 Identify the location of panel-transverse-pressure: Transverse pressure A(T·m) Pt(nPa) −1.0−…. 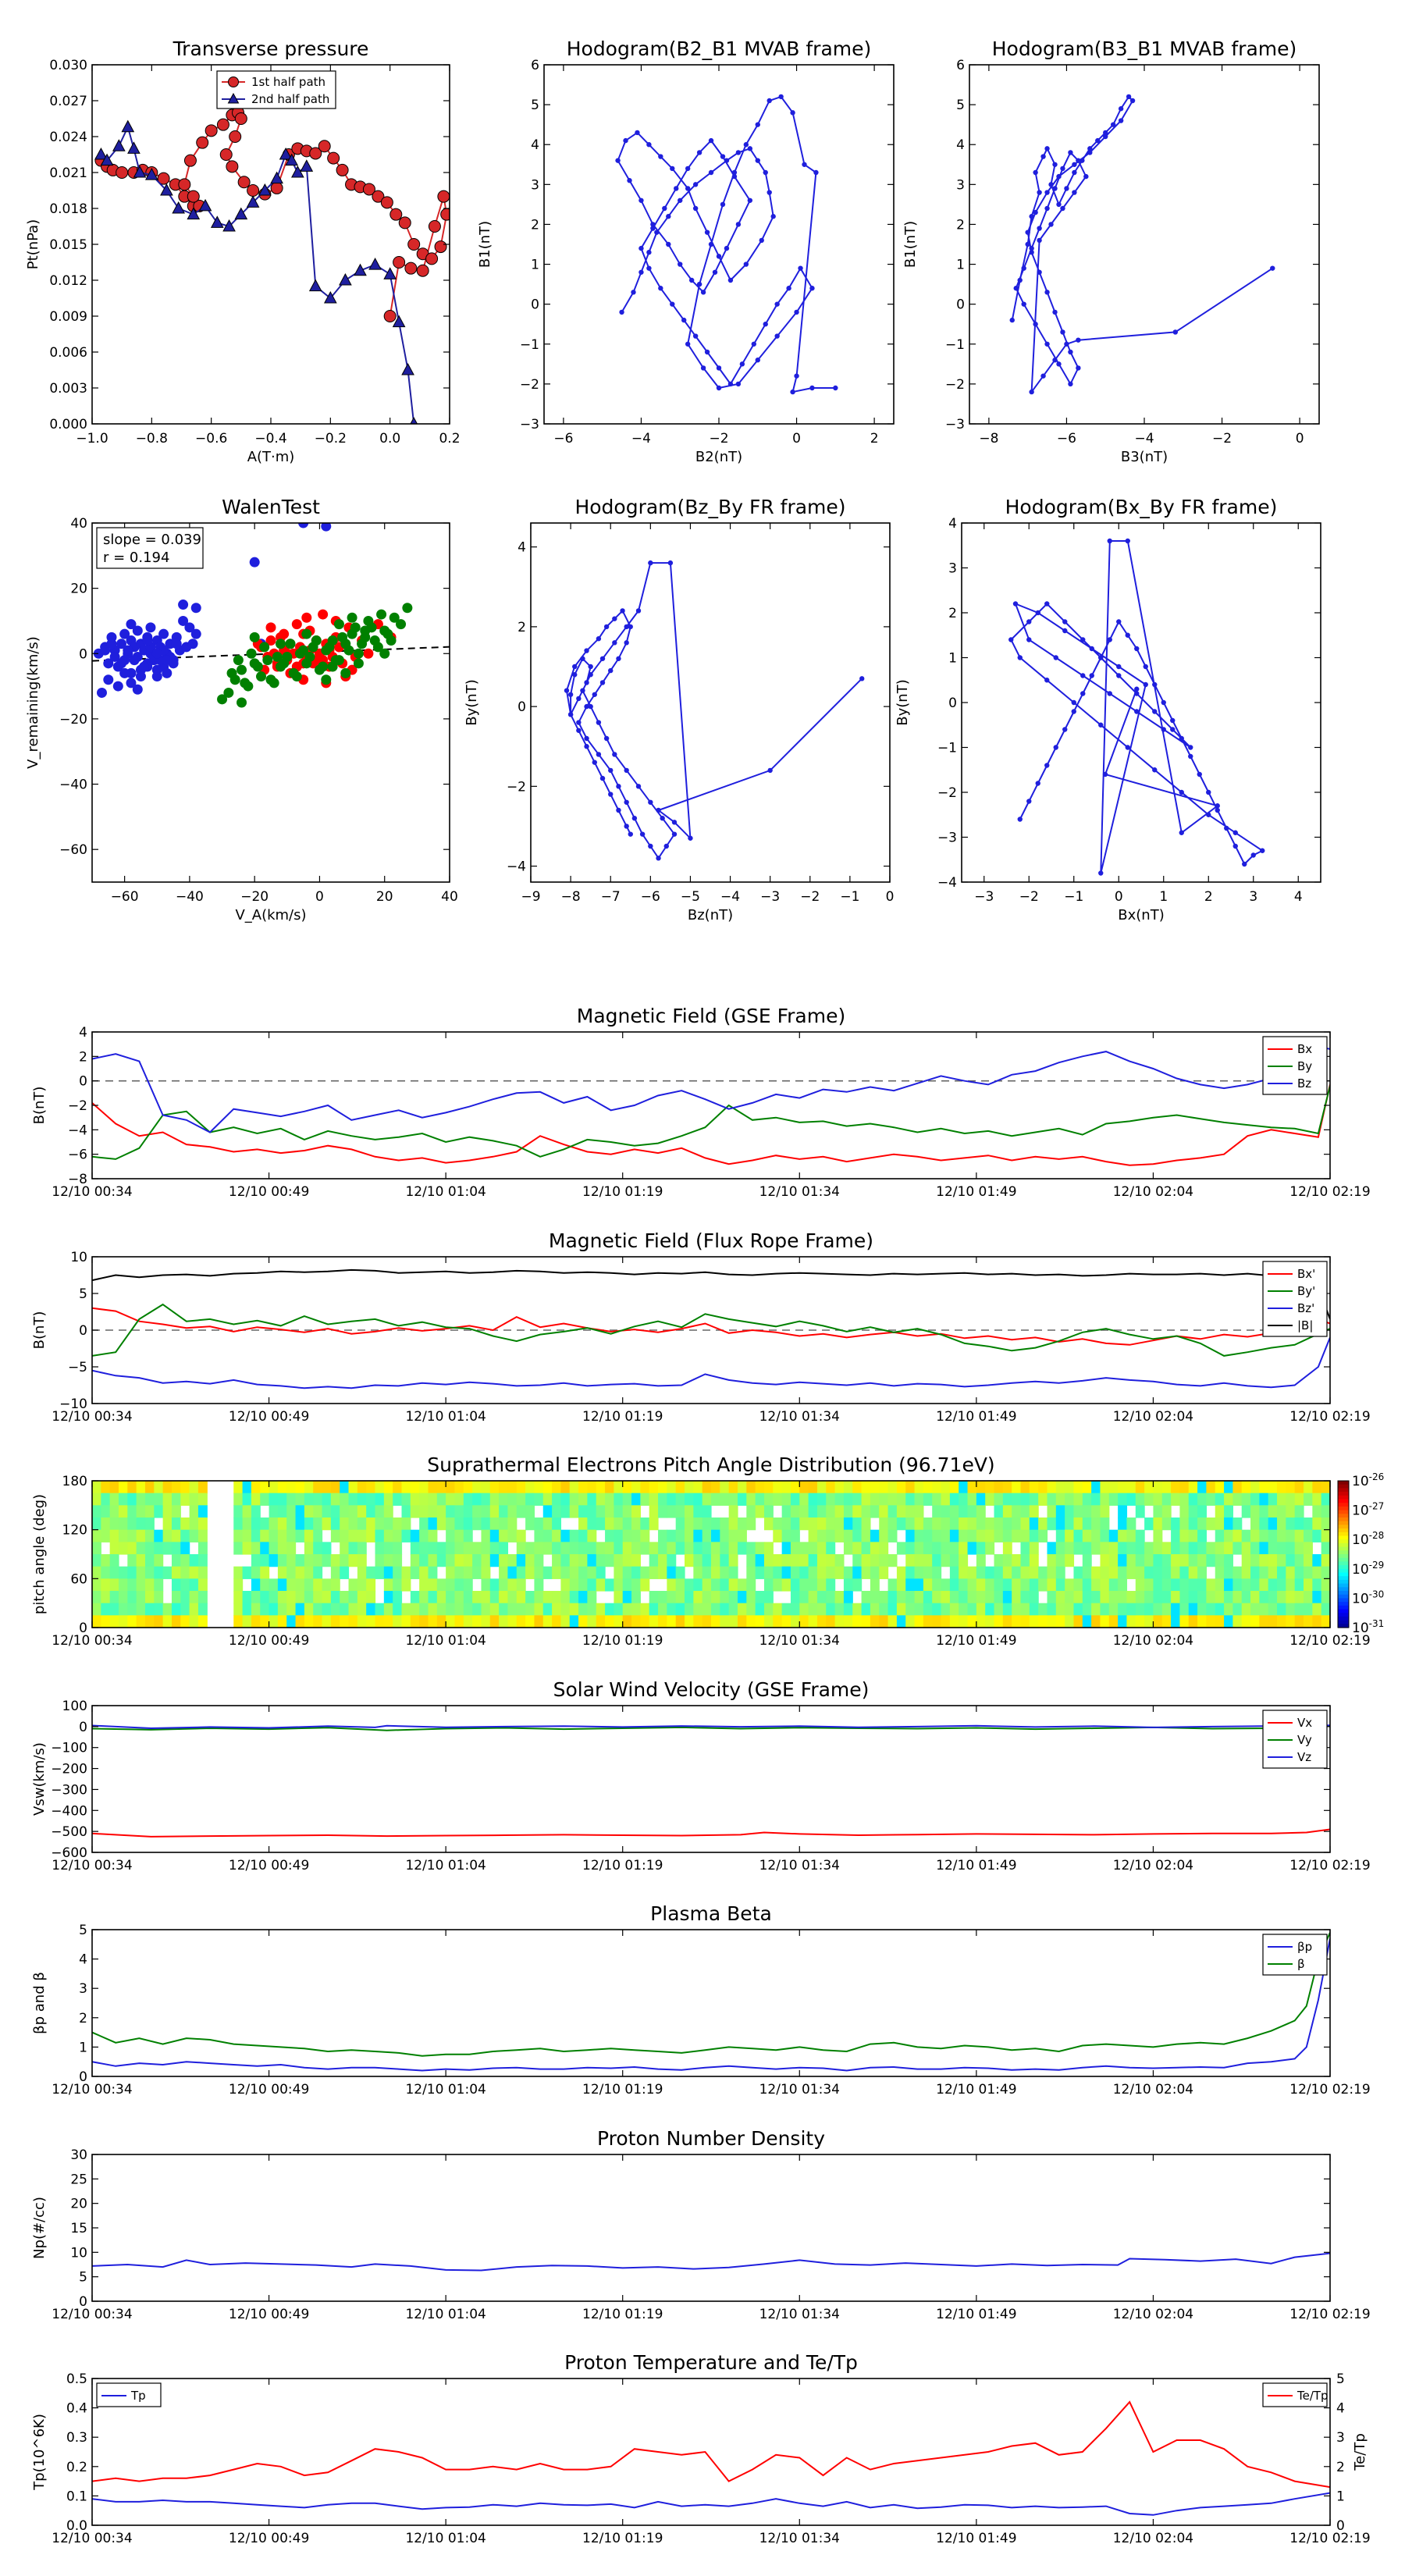
(243, 251).